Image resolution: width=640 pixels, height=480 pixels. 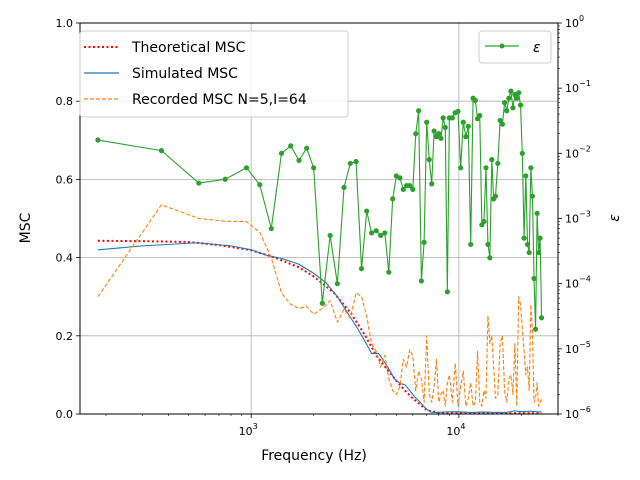 I want to click on y2-tick-label: 10⁻¹, so click(x=578, y=87).